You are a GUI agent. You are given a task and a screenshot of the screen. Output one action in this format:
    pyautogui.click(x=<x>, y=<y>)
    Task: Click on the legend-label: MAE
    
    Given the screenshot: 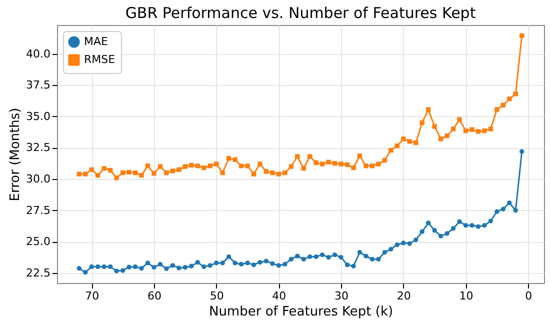 What is the action you would take?
    pyautogui.click(x=96, y=41)
    